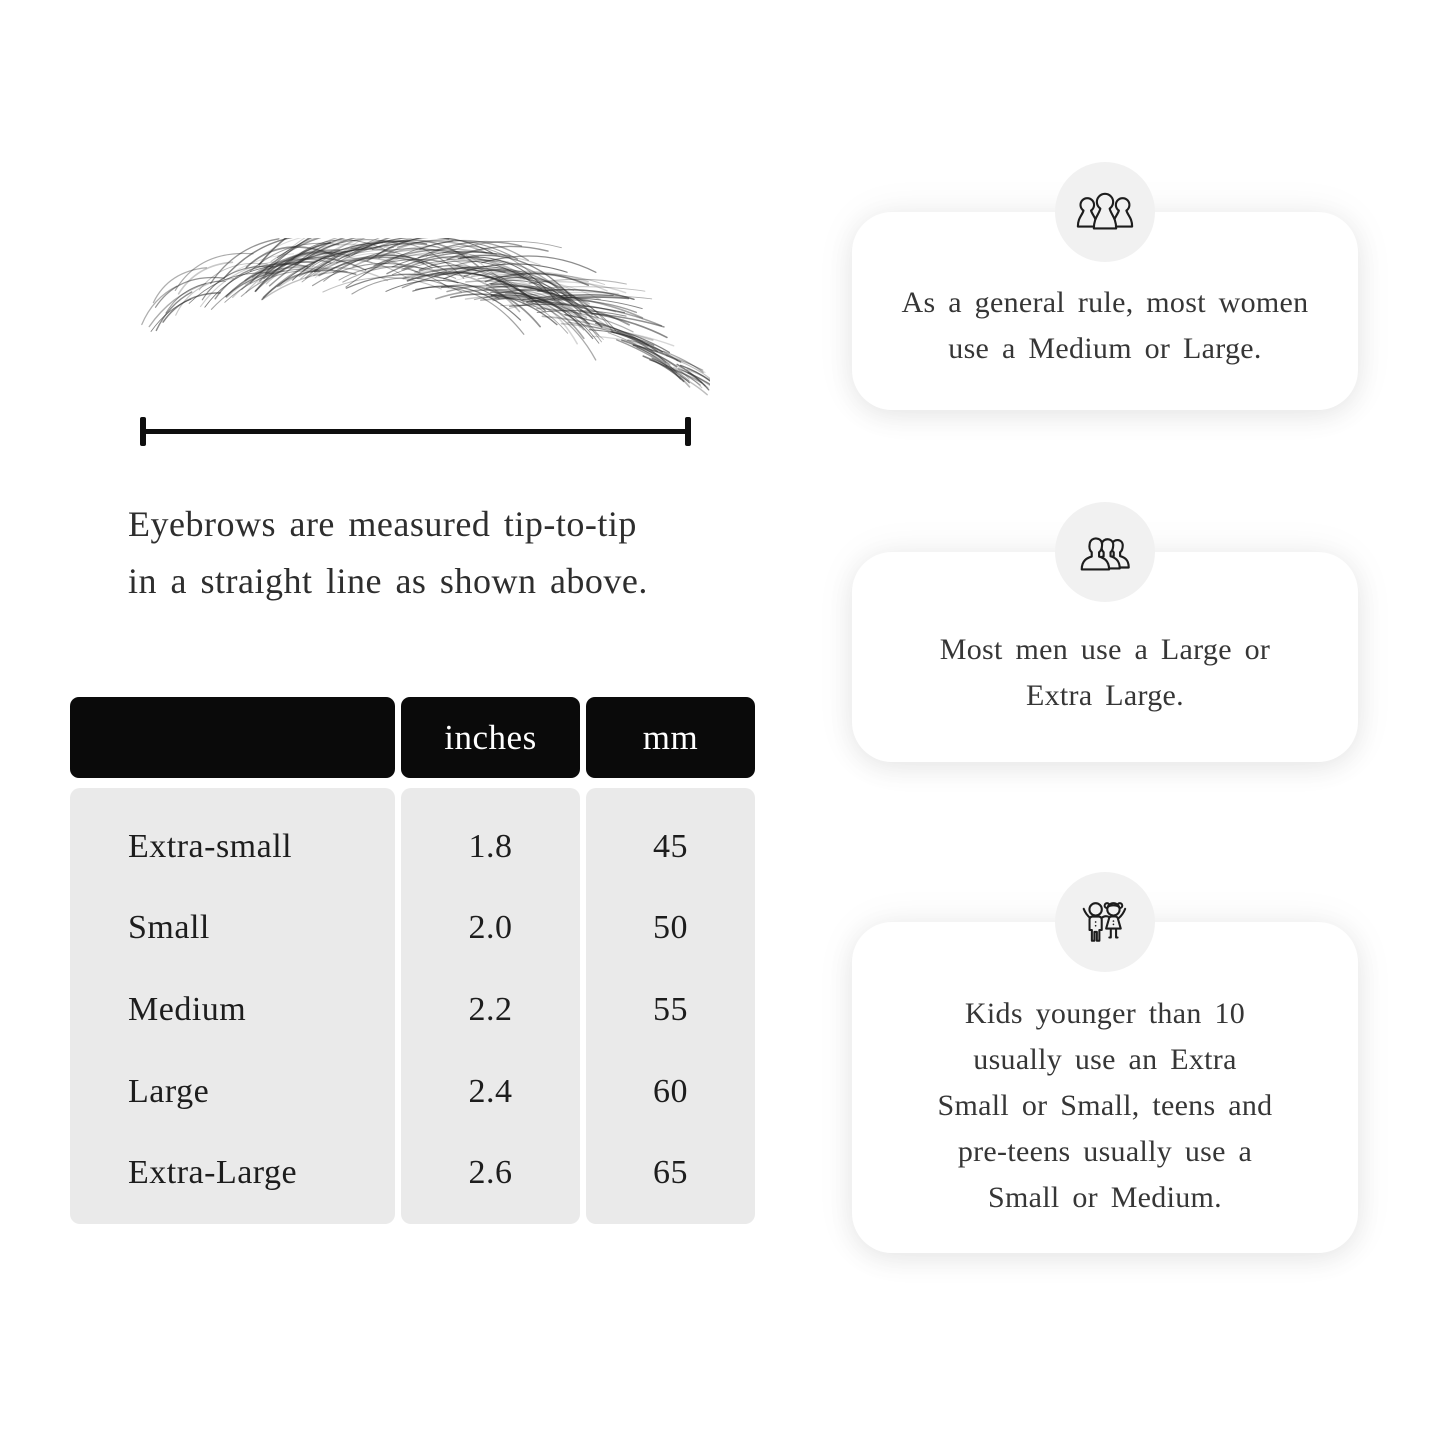 The width and height of the screenshot is (1445, 1445). I want to click on mm-cell: 50, so click(670, 928).